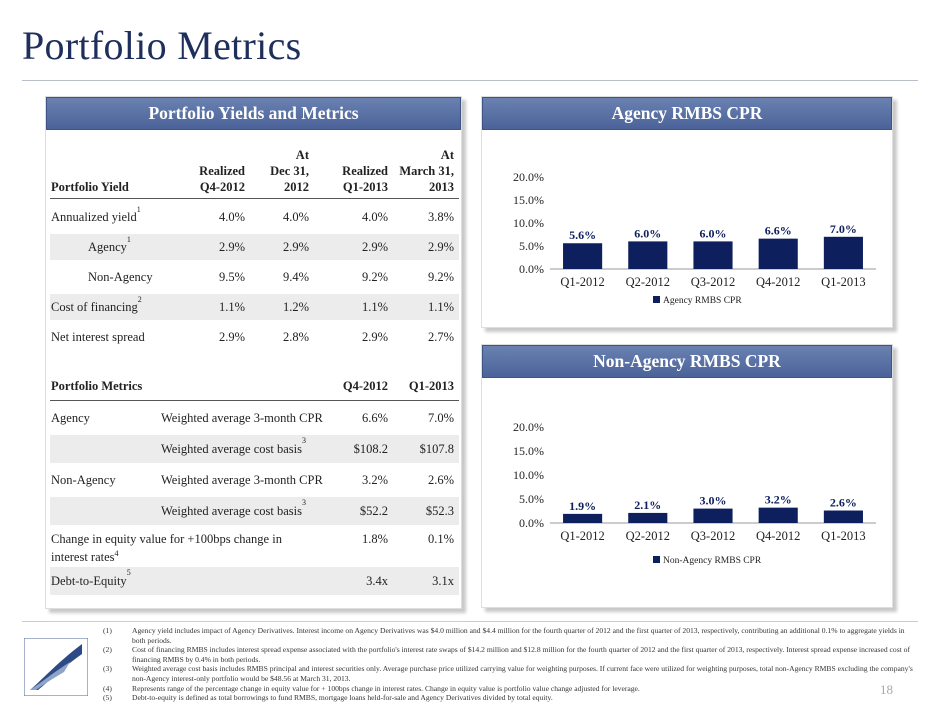 The height and width of the screenshot is (705, 940). I want to click on column-header: Realized Q4-2012, so click(222, 179).